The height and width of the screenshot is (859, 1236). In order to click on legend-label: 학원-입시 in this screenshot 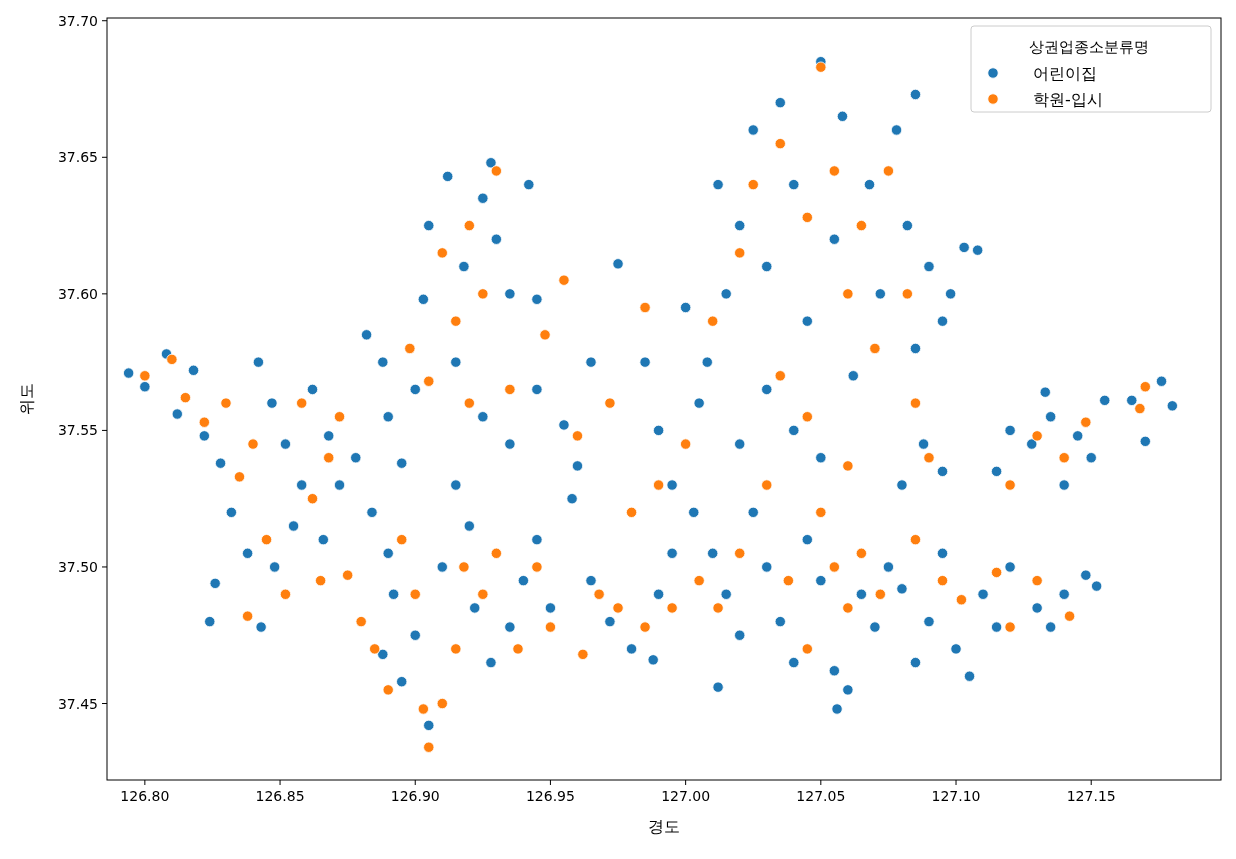, I will do `click(1068, 99)`.